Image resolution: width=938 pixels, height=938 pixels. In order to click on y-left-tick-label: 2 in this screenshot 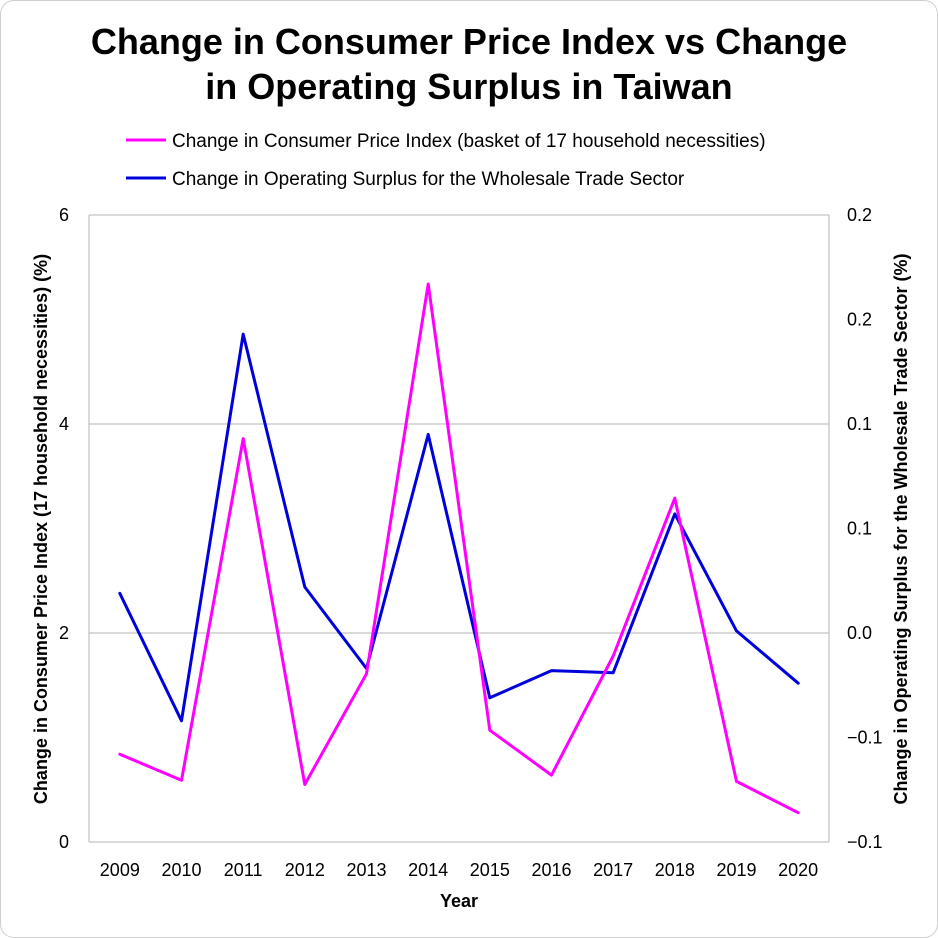, I will do `click(64, 633)`.